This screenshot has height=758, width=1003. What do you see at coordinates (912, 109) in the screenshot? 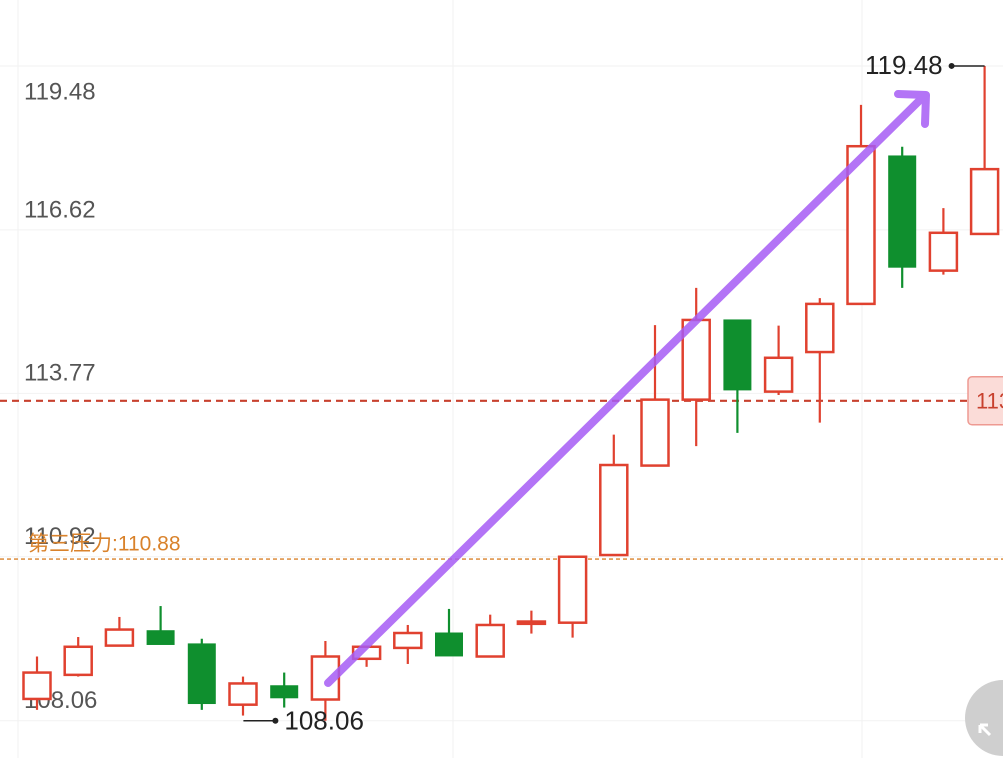
I see `arrow-head` at bounding box center [912, 109].